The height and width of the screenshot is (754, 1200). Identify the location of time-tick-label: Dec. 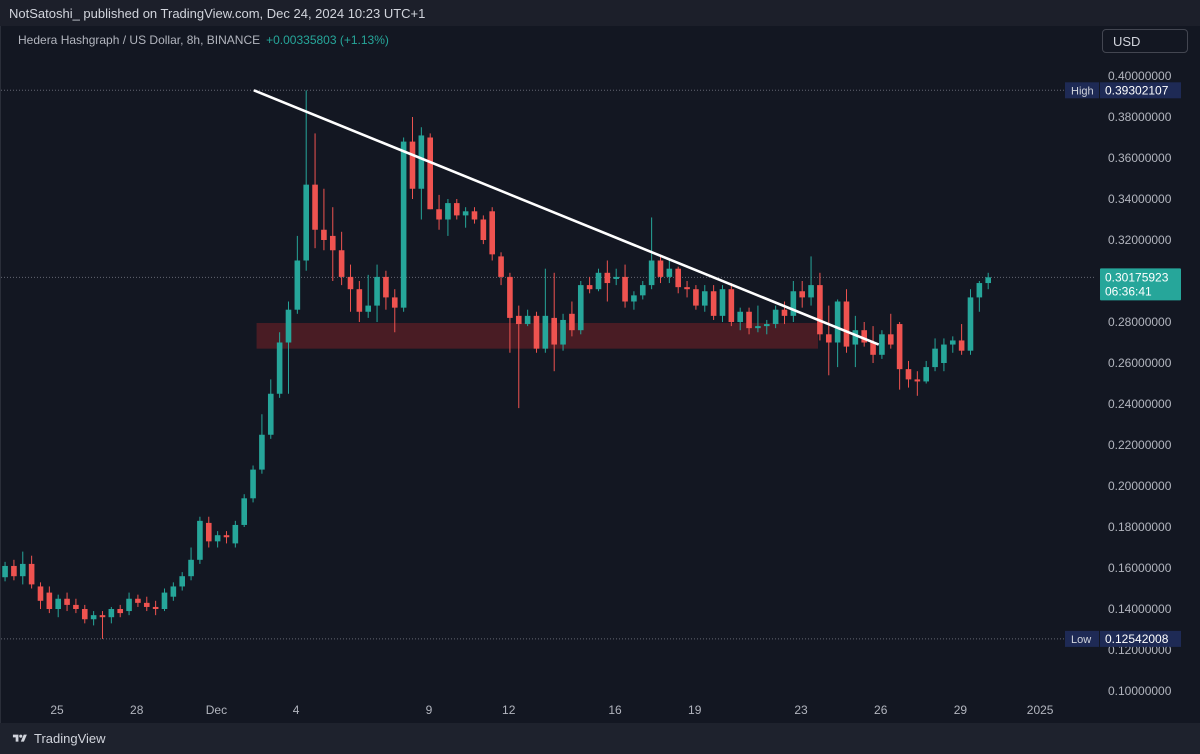
(216, 710).